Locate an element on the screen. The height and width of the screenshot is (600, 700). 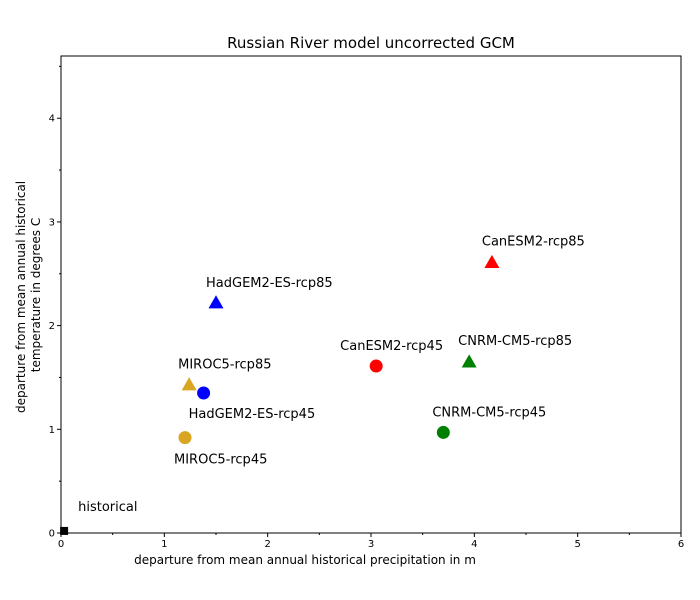
hadgem2-es-rcp85-label: HadGEM2-ES-rcp85 is located at coordinates (269, 283).